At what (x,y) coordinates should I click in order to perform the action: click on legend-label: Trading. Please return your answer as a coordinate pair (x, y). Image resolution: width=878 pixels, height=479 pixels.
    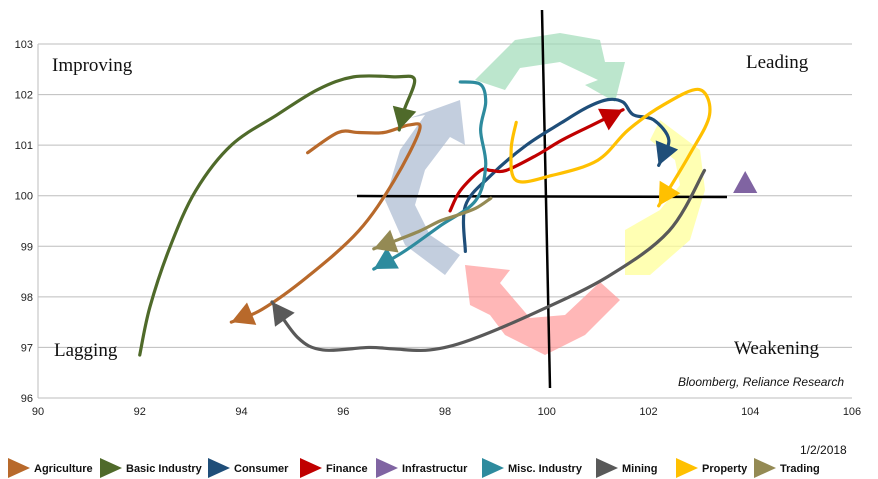
    Looking at the image, I should click on (800, 469).